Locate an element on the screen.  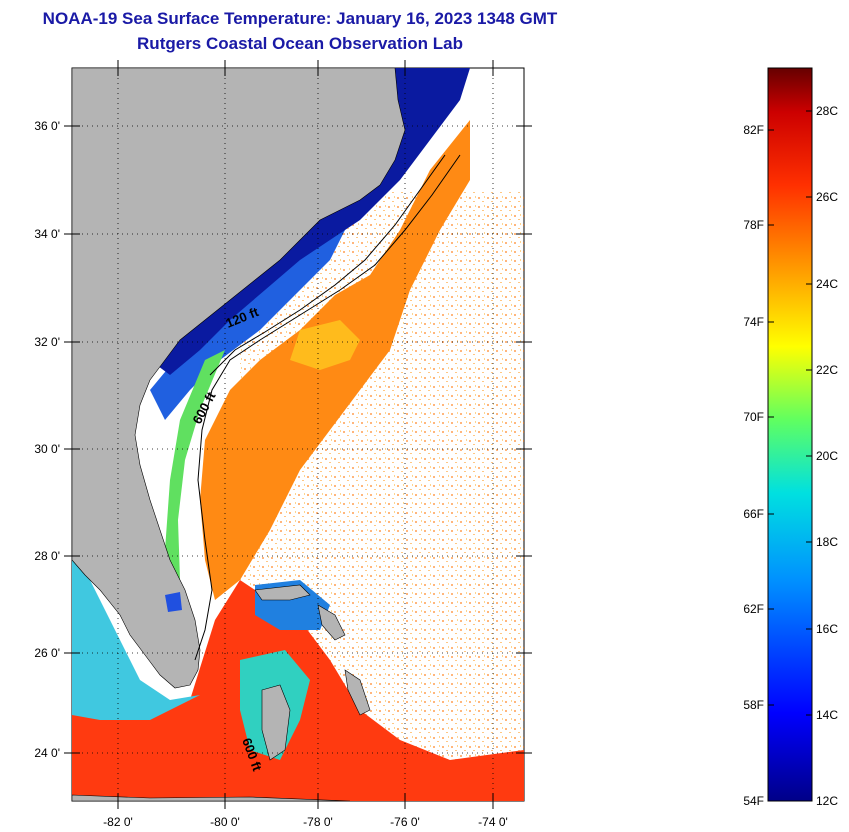
shelf-gradient is located at coordinates (250, 315).